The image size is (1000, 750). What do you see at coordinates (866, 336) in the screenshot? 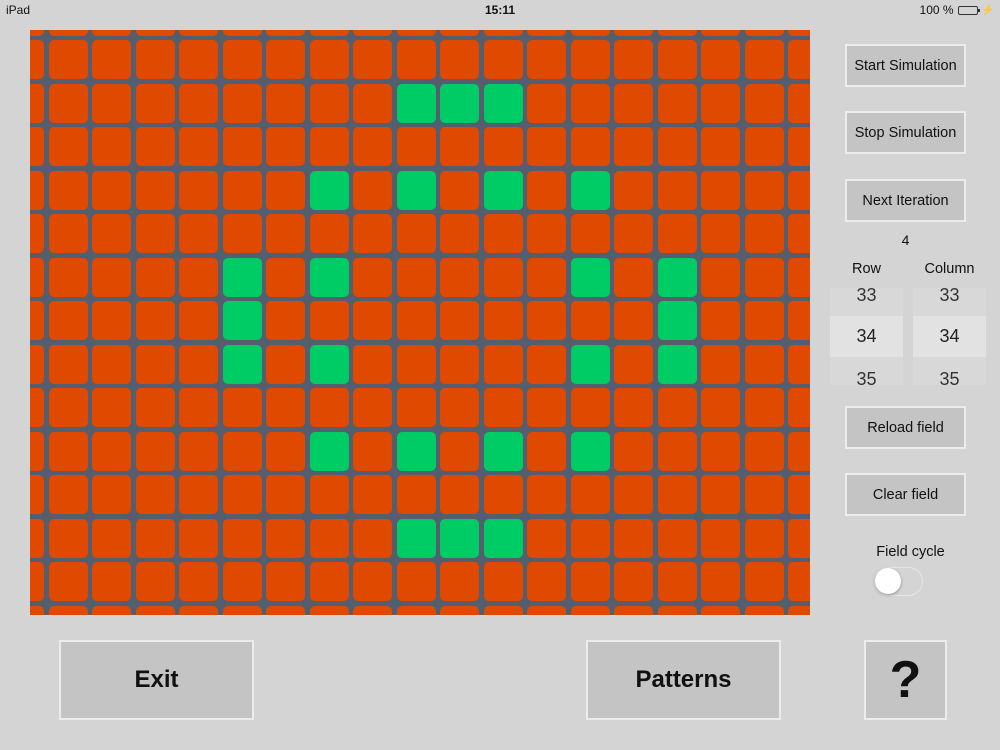
I see `picker-selected-option: 34` at bounding box center [866, 336].